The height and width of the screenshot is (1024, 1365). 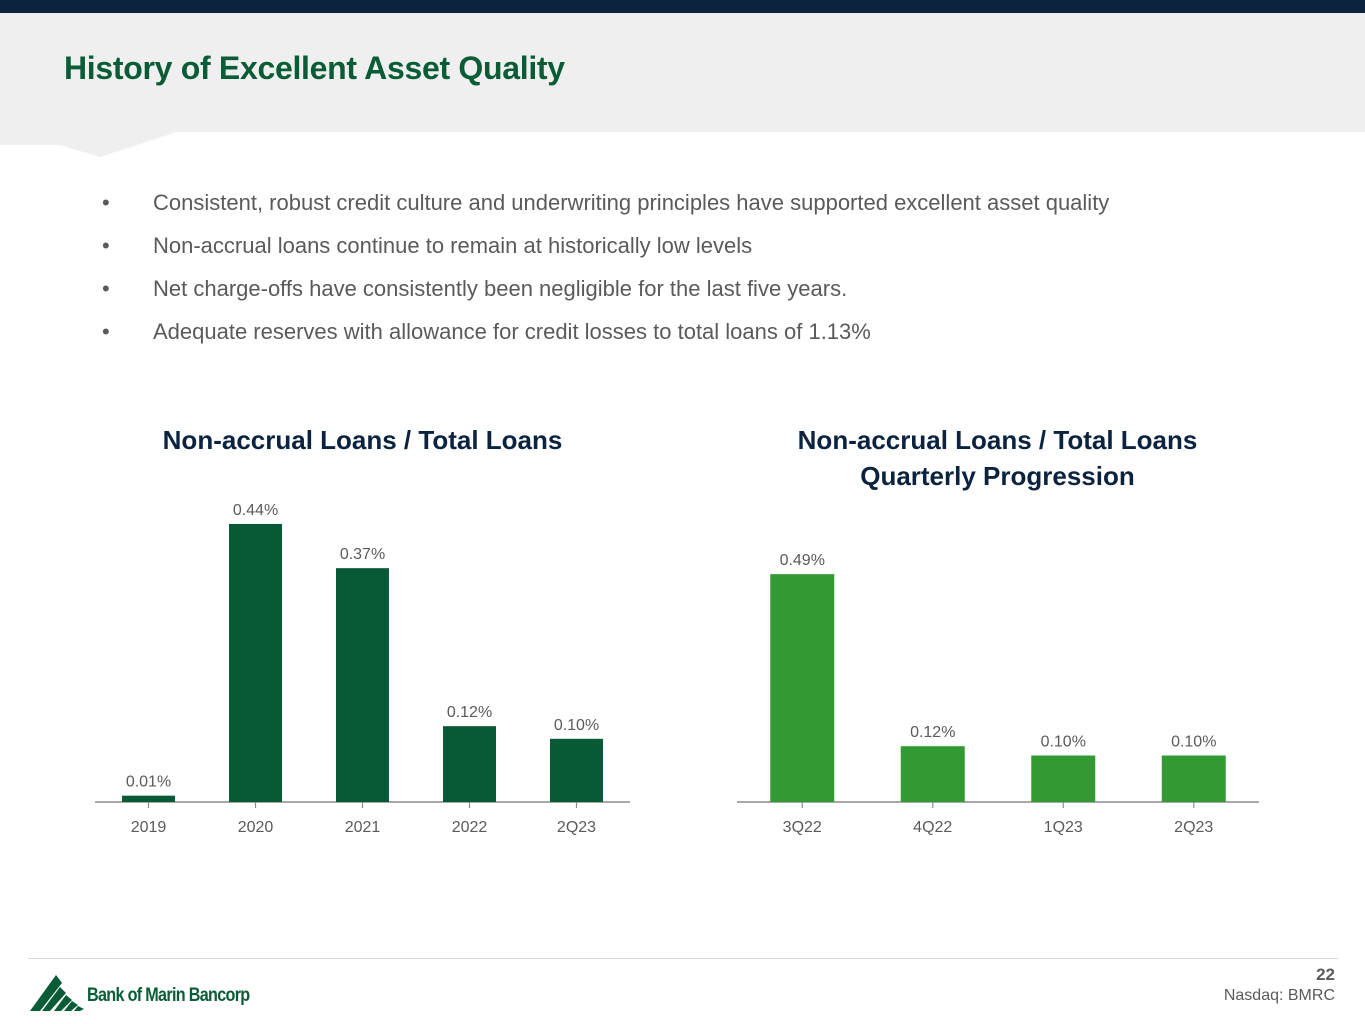 What do you see at coordinates (932, 827) in the screenshot?
I see `x-tick-label-4Q22: 4Q22` at bounding box center [932, 827].